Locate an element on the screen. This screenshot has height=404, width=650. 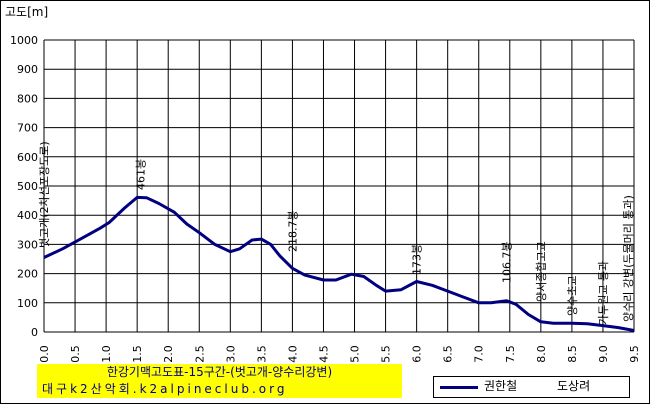
annotation-label: 461봉 is located at coordinates (140, 174).